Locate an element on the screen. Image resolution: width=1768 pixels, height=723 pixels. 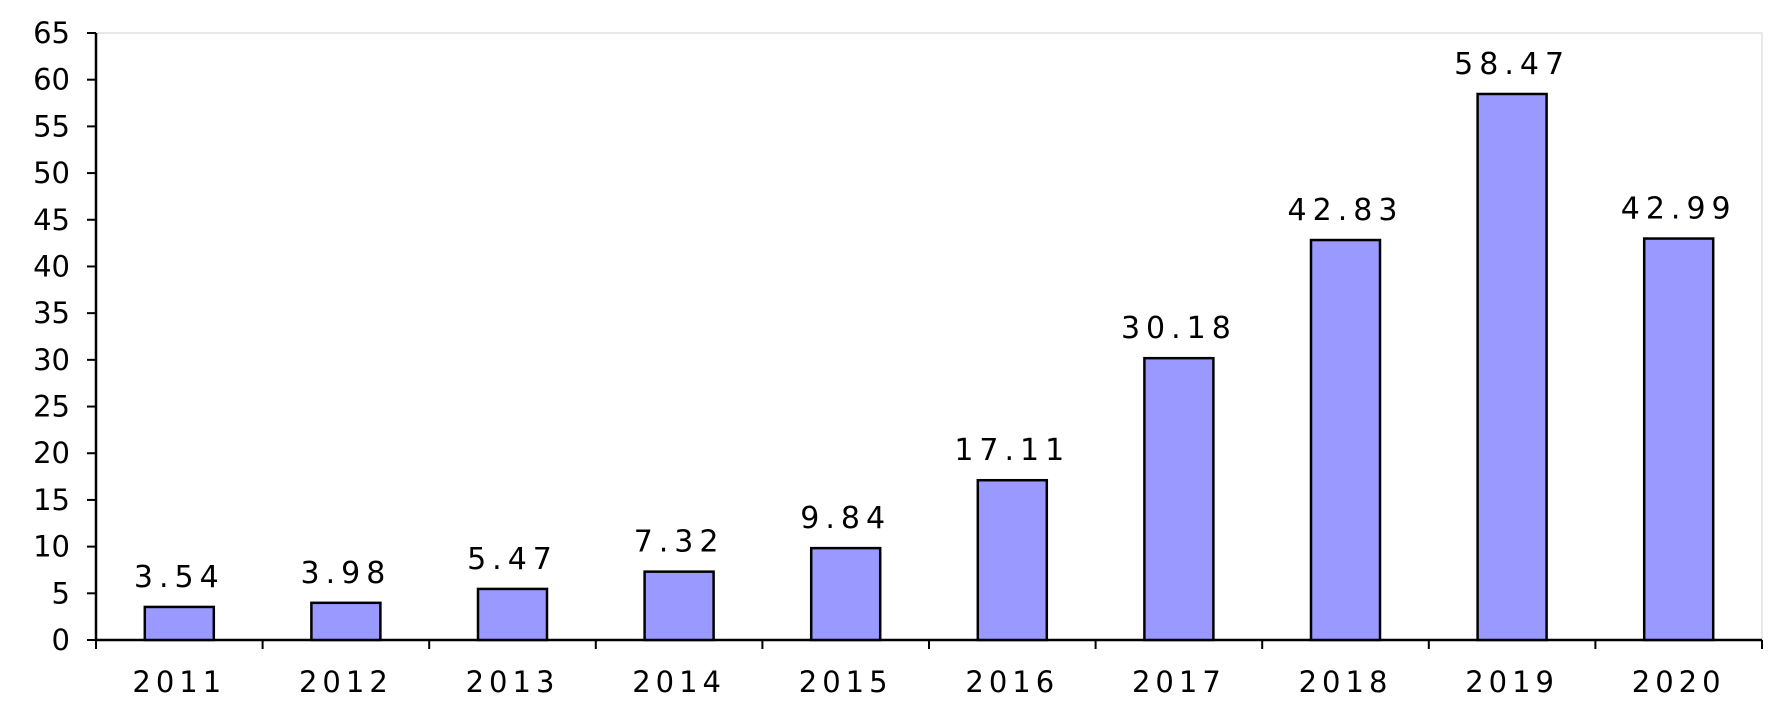
x-tick-label-2019: 2019 is located at coordinates (1512, 682).